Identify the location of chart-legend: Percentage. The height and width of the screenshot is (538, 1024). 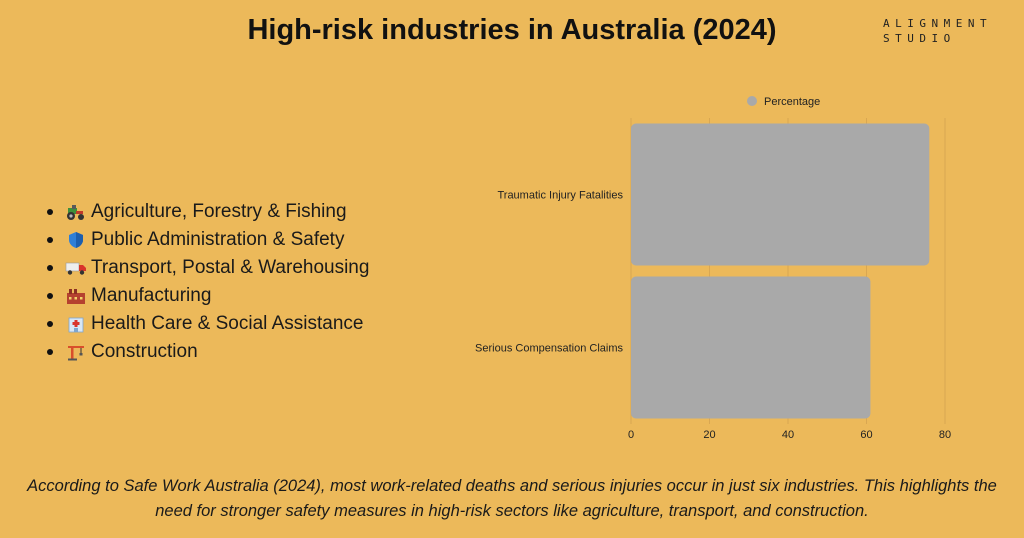
(783, 102).